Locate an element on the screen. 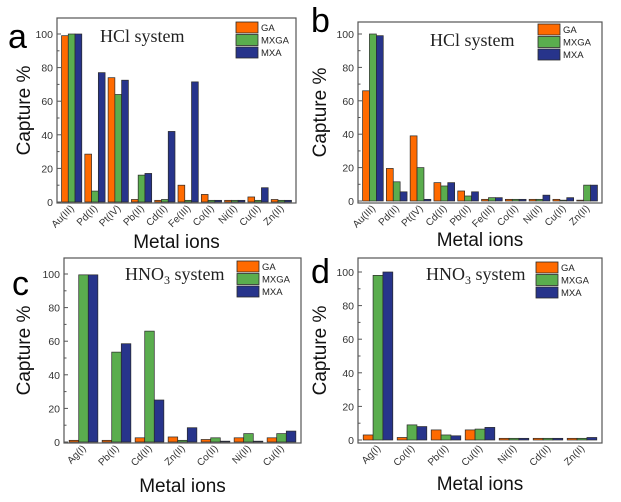  y-tick-label: 60 is located at coordinates (54, 342).